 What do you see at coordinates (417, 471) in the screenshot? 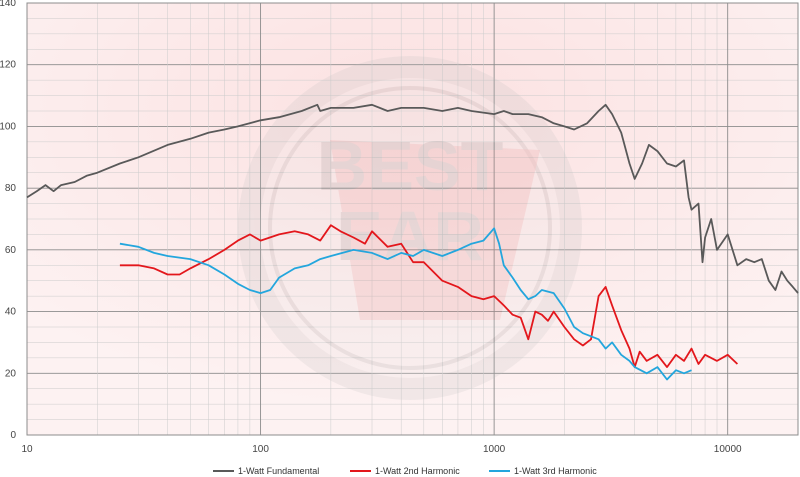
I see `legend-label: 1-Watt 2nd Harmonic` at bounding box center [417, 471].